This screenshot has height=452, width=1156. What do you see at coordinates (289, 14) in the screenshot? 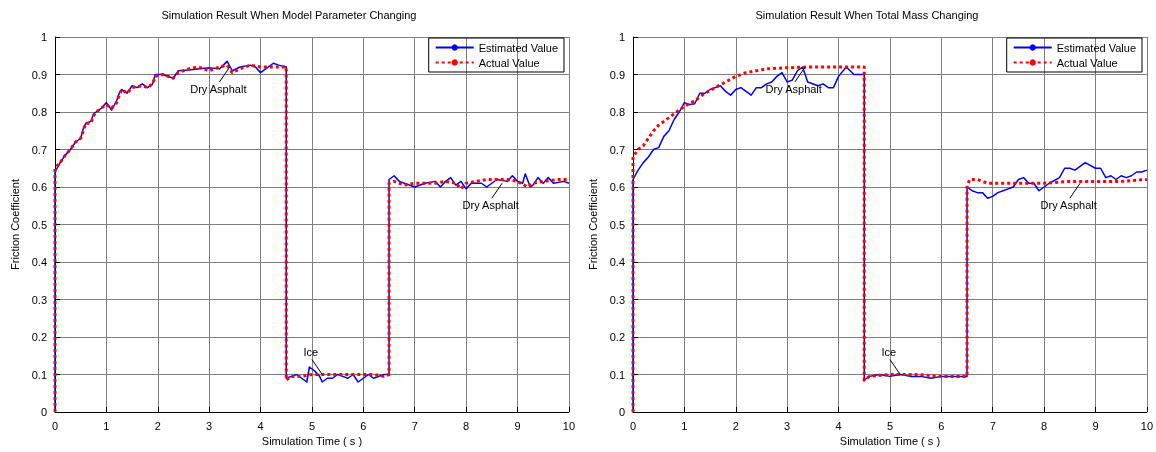
I see `chart-title: Simulation Result When Model Parameter Changing` at bounding box center [289, 14].